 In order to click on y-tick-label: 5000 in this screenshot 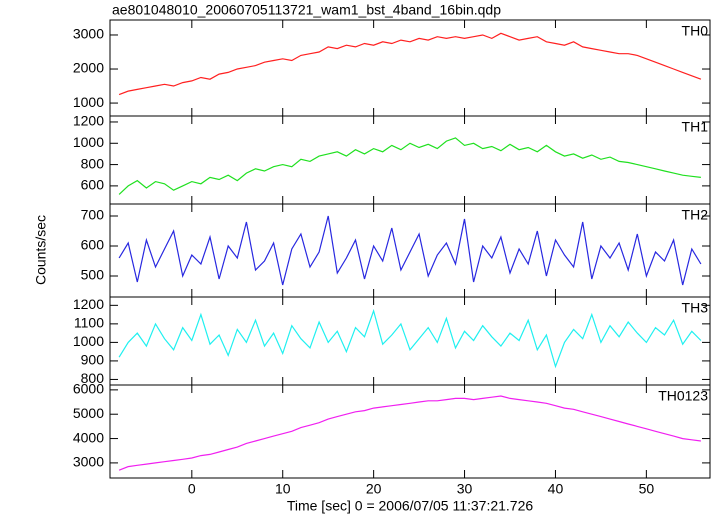, I will do `click(88, 413)`.